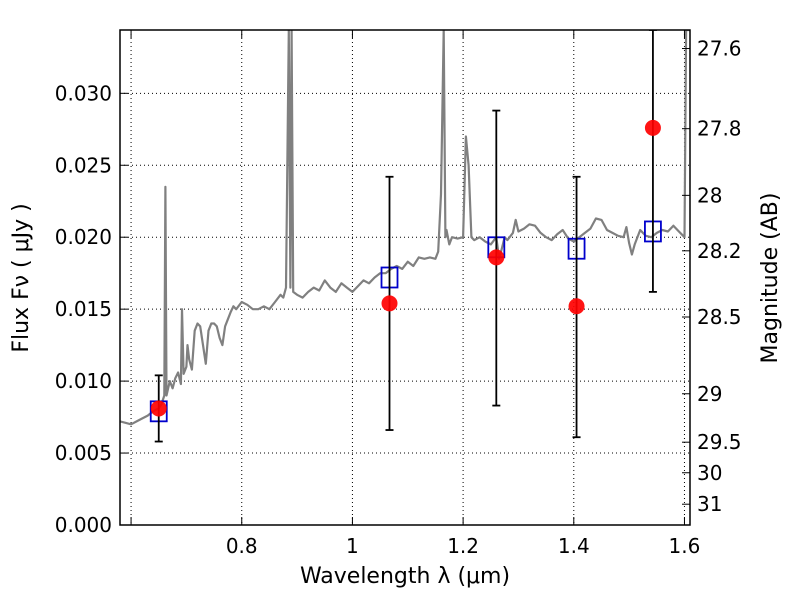  Describe the element at coordinates (719, 442) in the screenshot. I see `right-tick-label: 29.5` at that location.